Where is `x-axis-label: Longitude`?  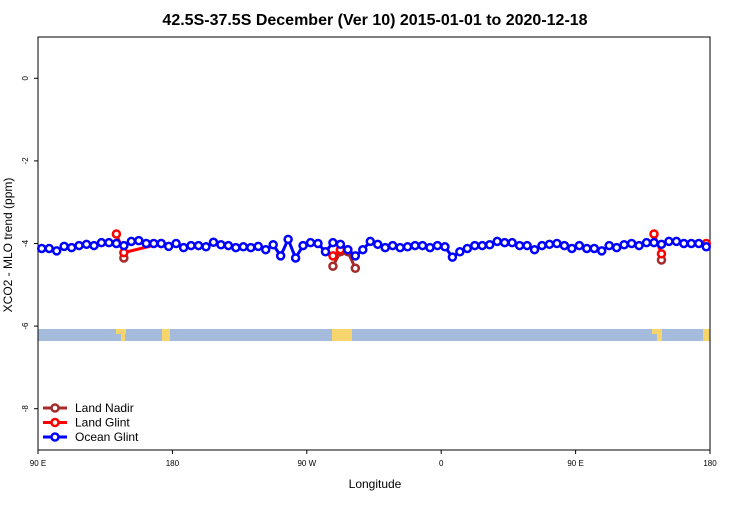 x-axis-label: Longitude is located at coordinates (375, 484).